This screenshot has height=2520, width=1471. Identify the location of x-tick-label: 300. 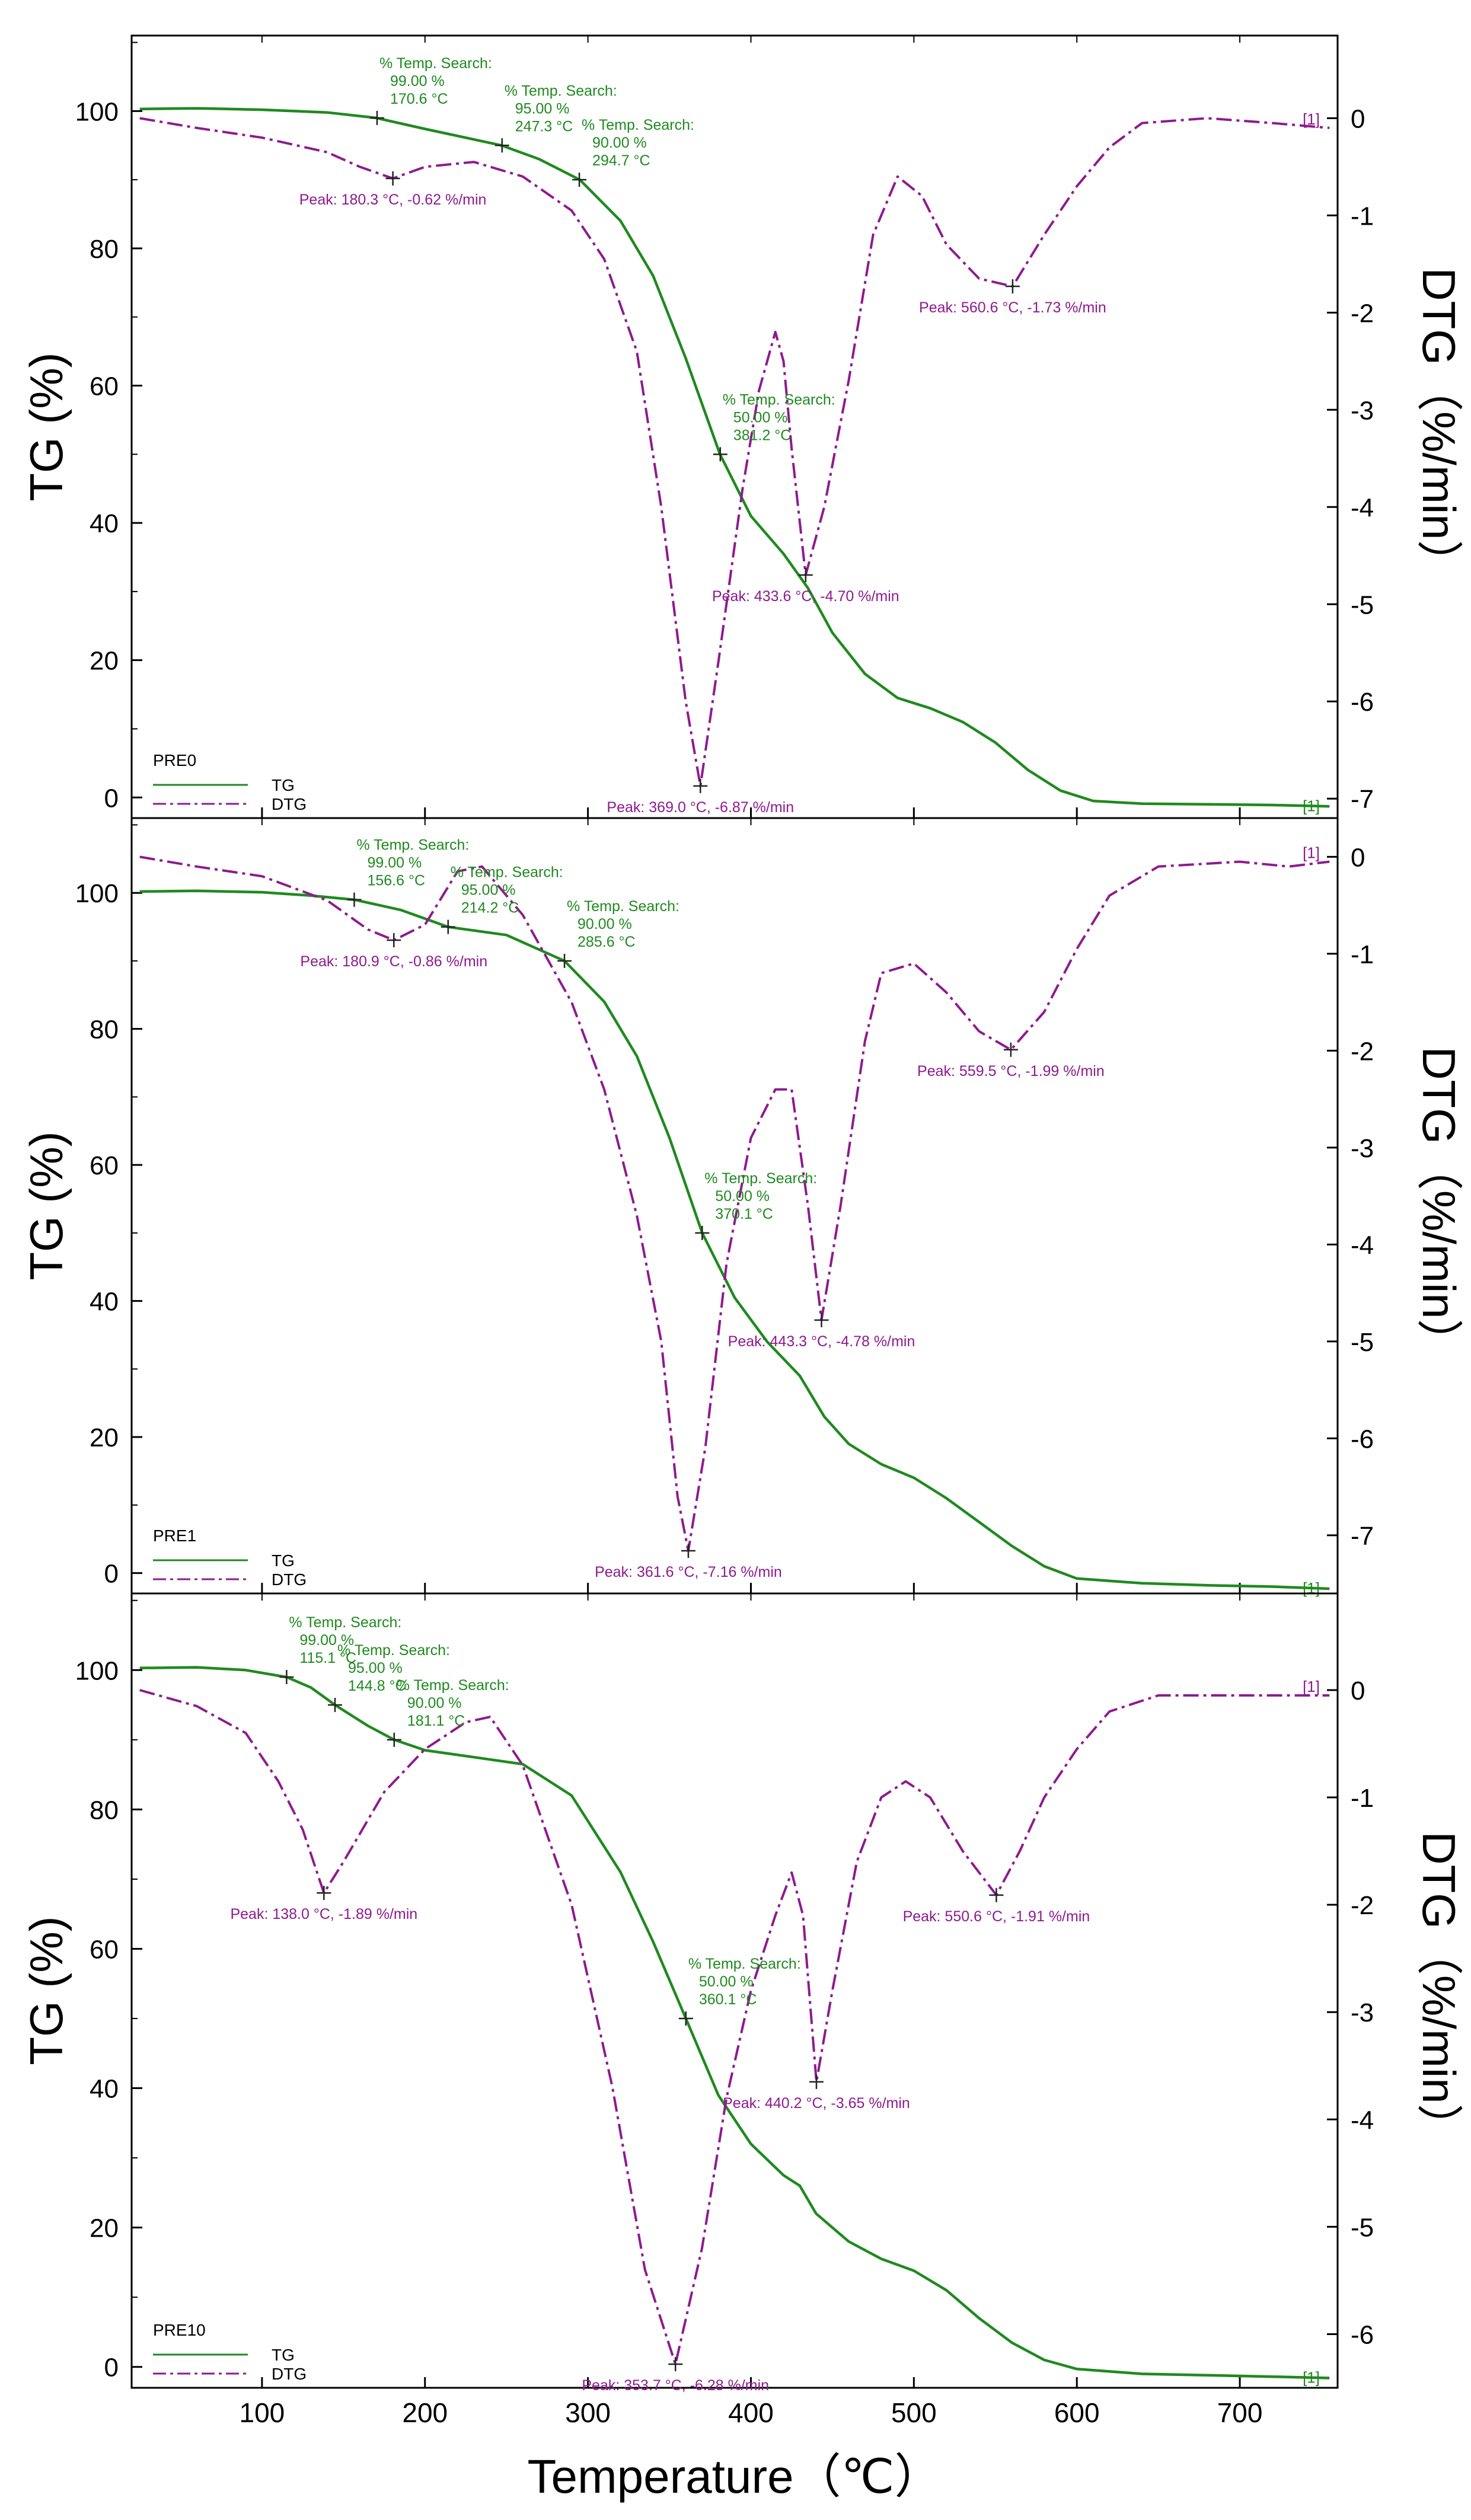
(588, 2412).